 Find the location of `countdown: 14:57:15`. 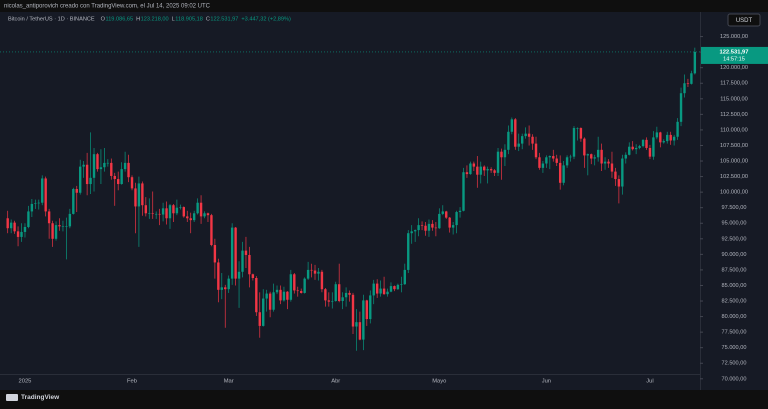

countdown: 14:57:15 is located at coordinates (734, 59).